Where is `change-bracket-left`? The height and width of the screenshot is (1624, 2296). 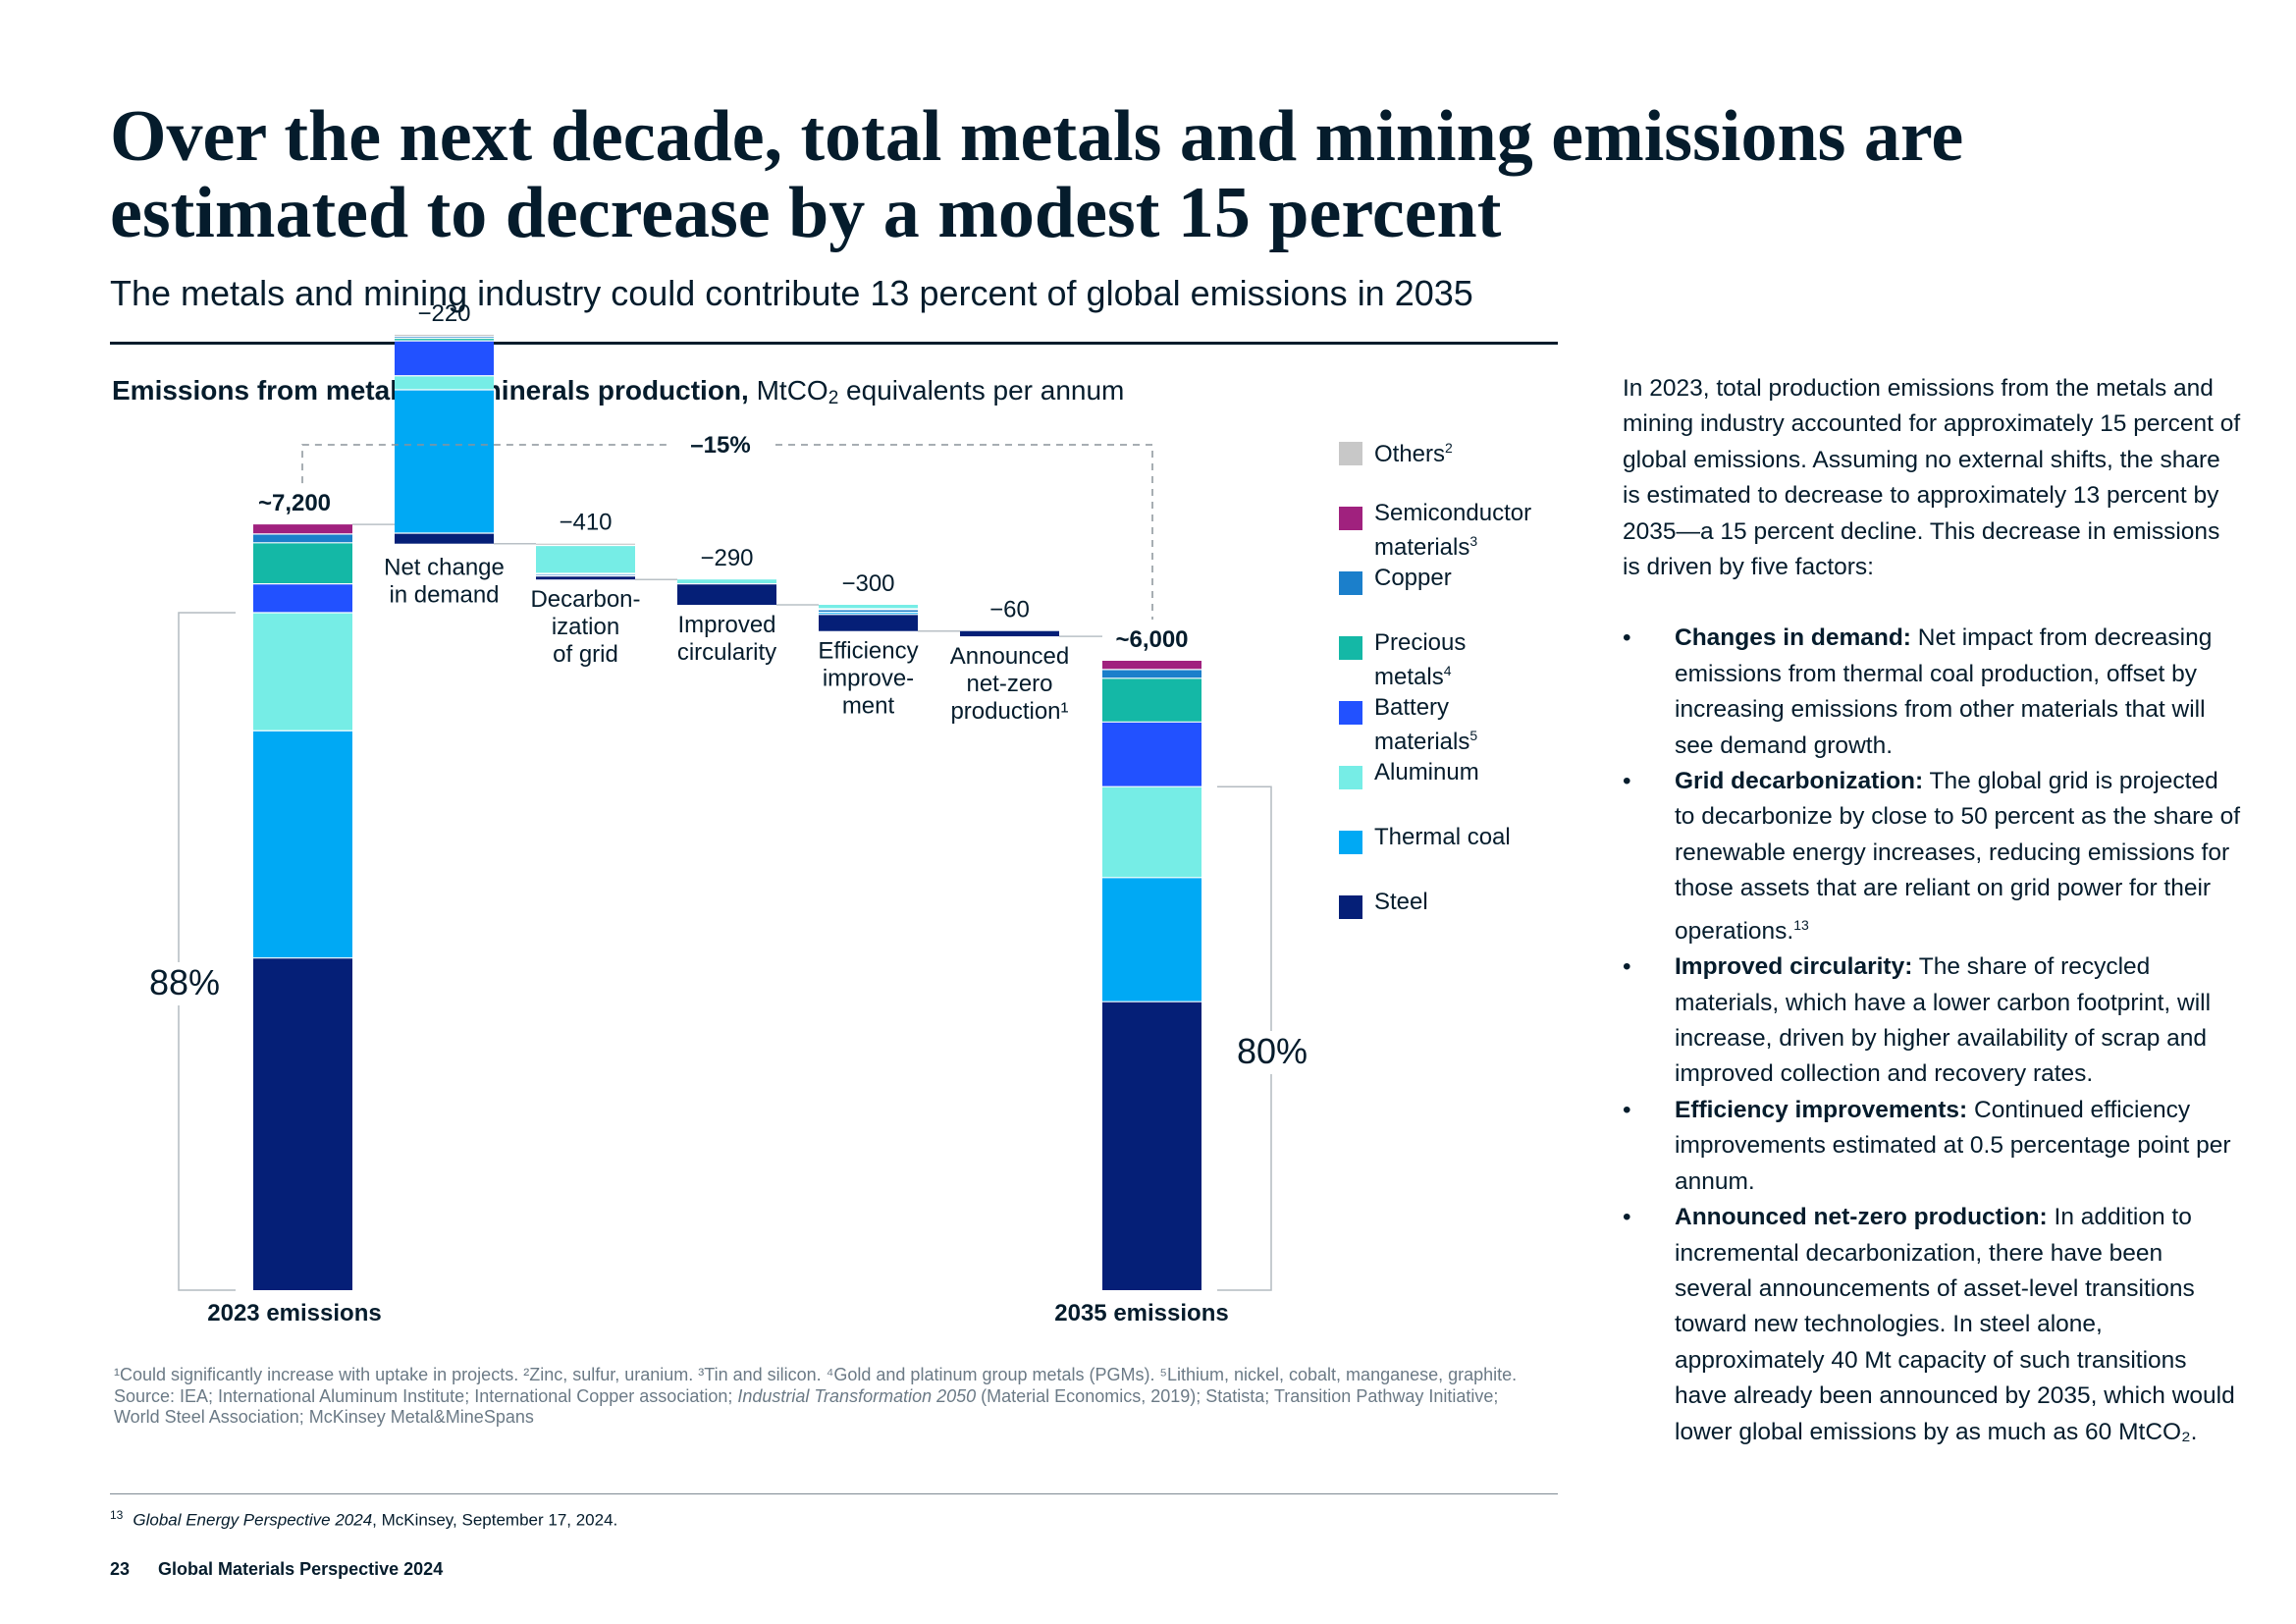 change-bracket-left is located at coordinates (484, 464).